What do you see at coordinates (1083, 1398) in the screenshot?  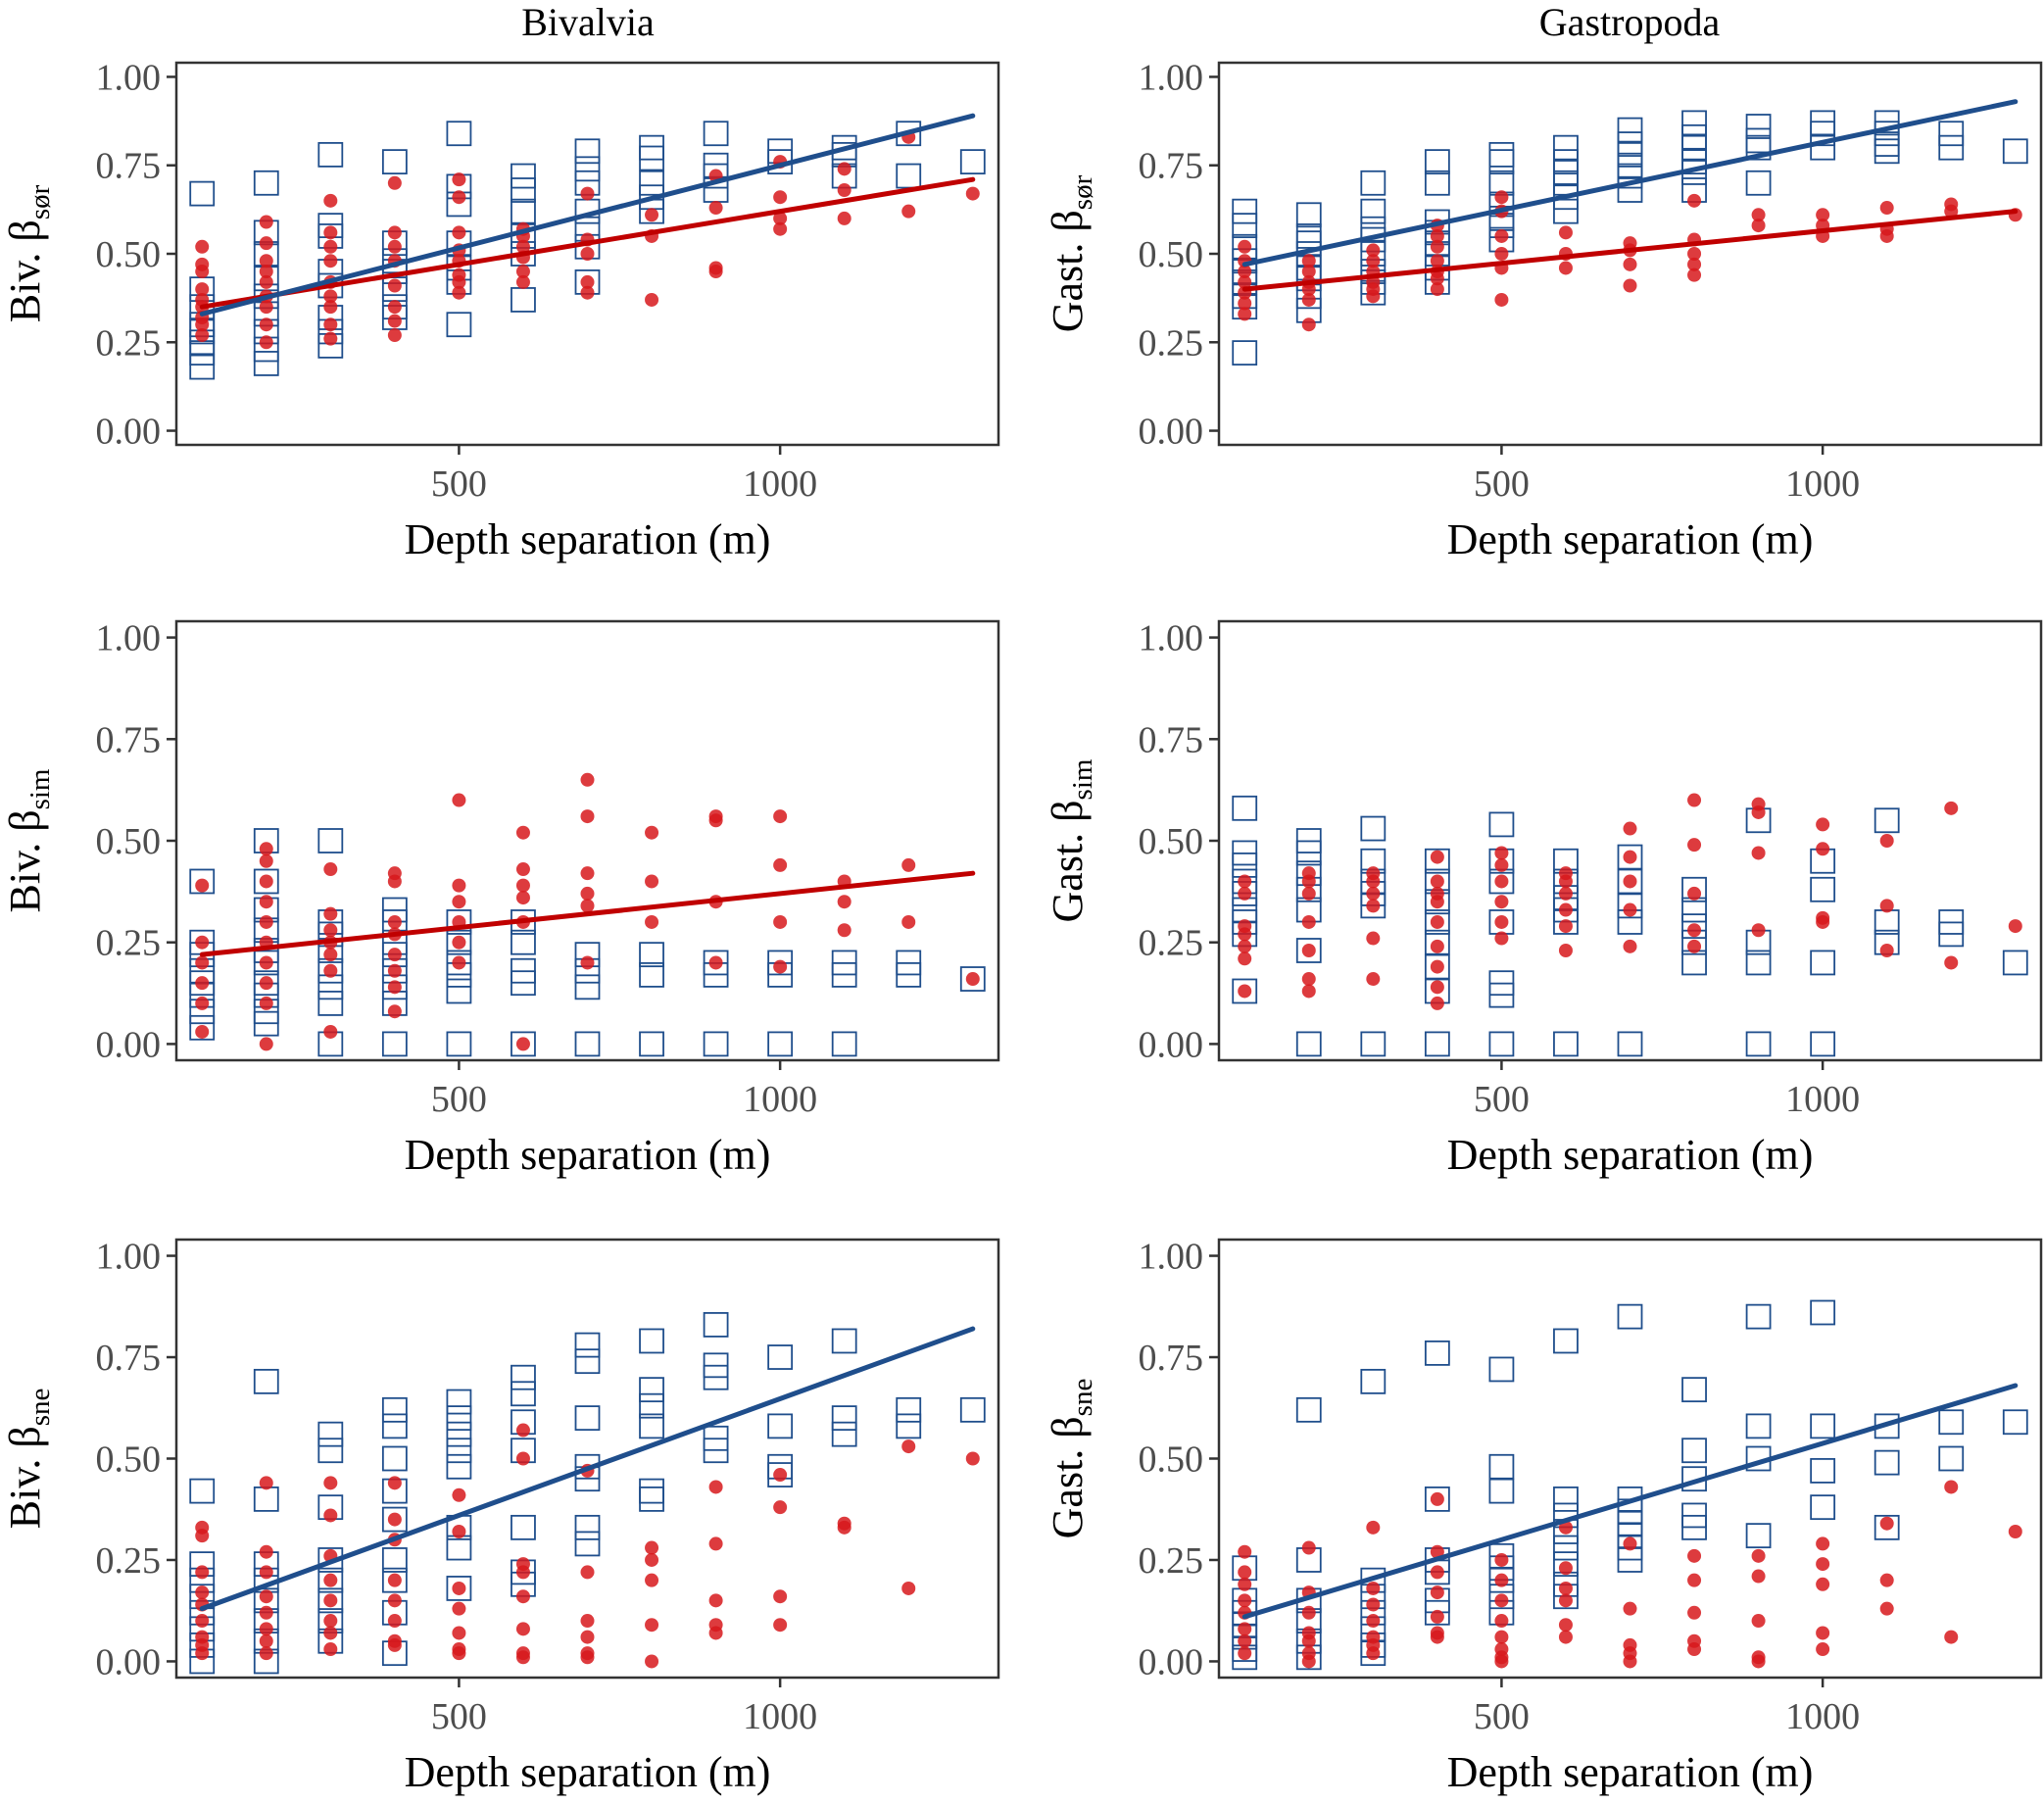 I see `y-axis-title-subscript: sne` at bounding box center [1083, 1398].